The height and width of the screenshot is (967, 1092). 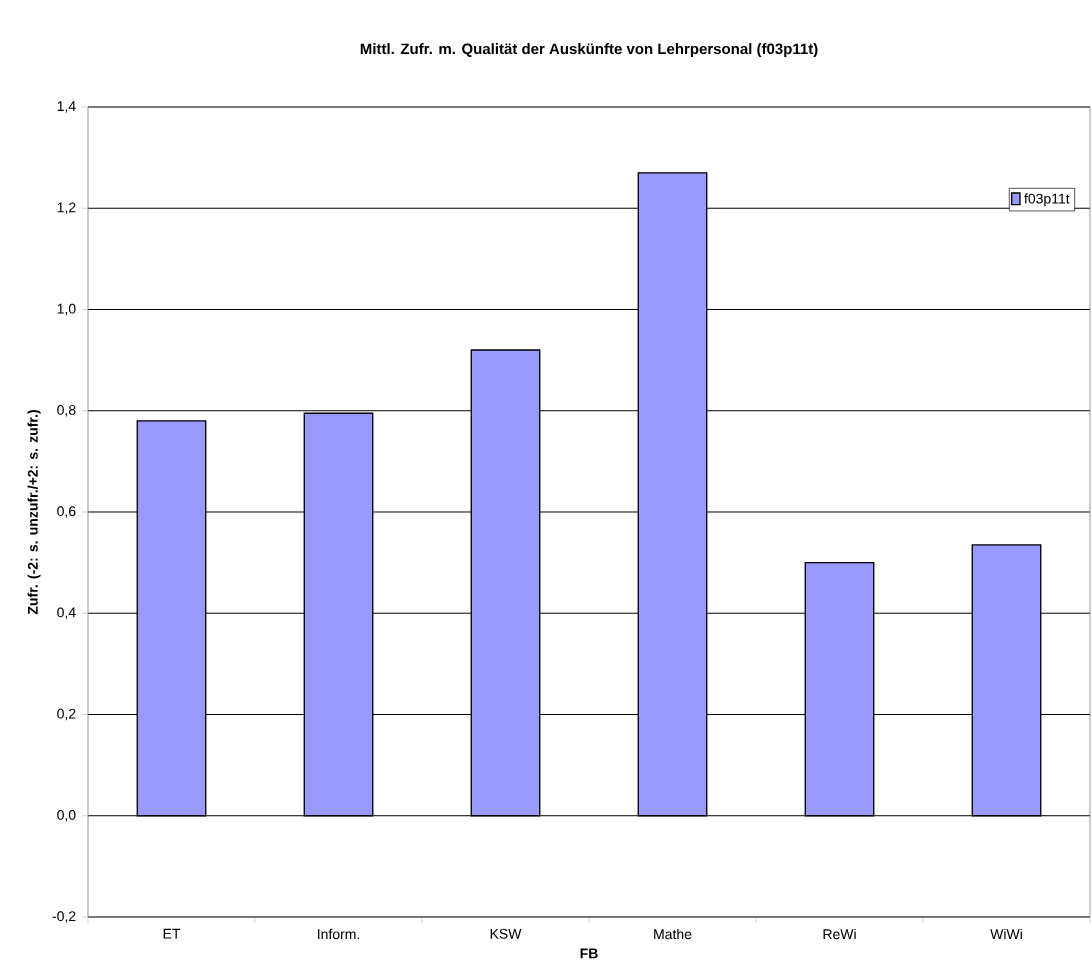 I want to click on legend-label: f03p11t, so click(x=1047, y=200).